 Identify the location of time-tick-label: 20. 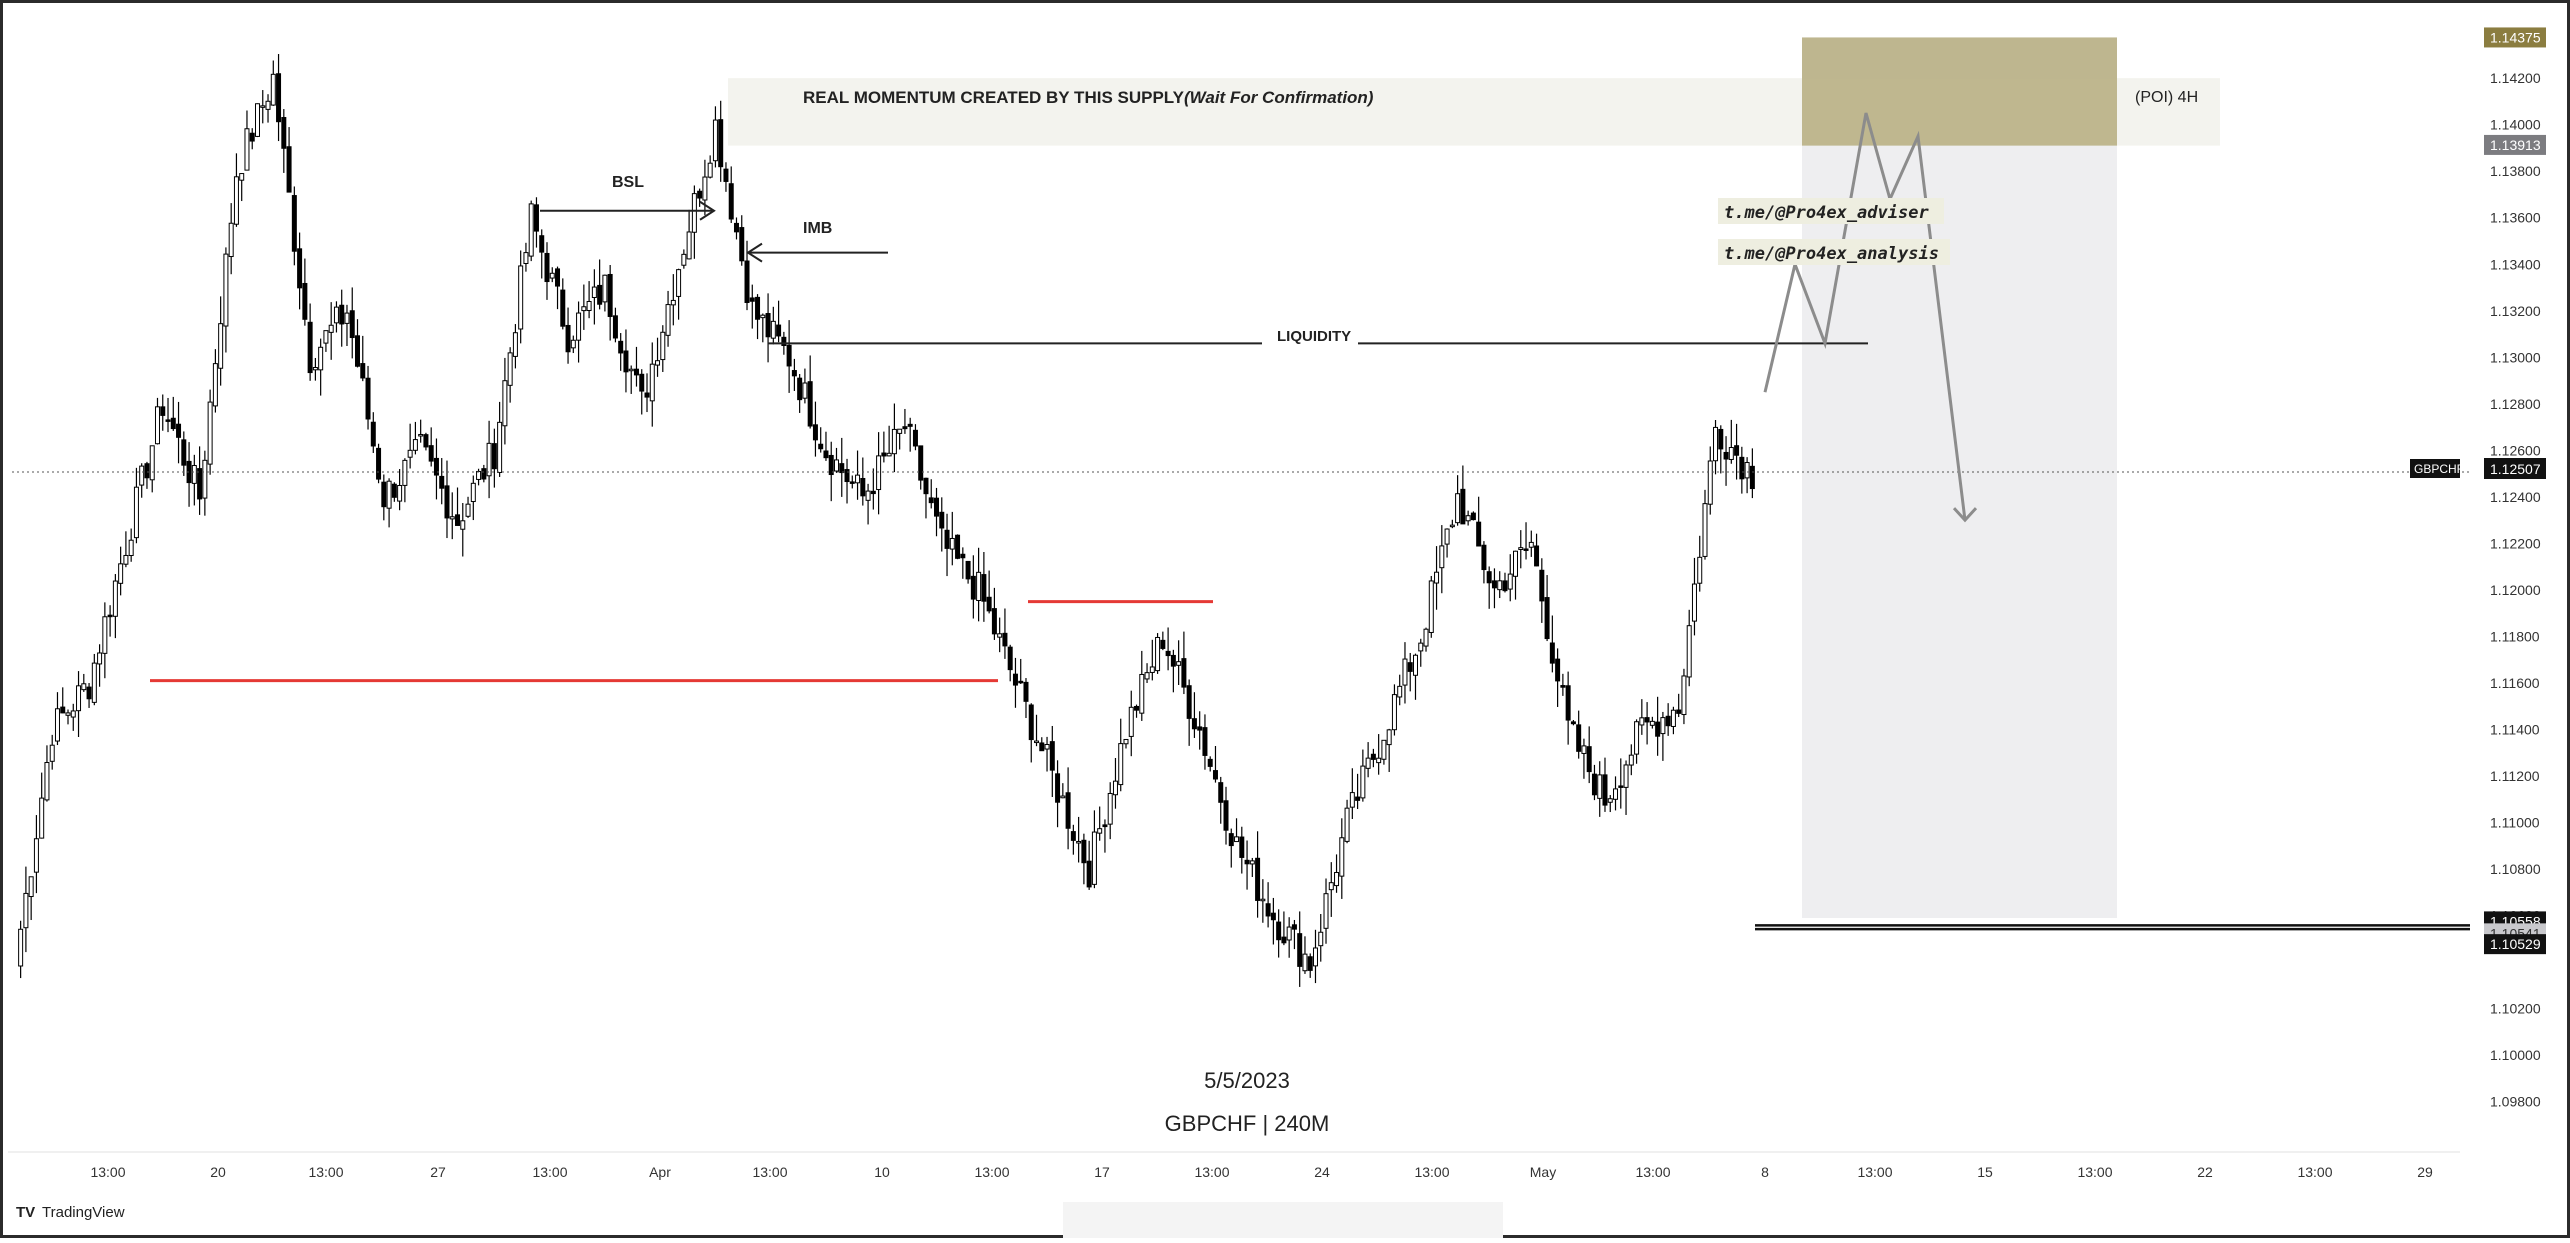
(218, 1172).